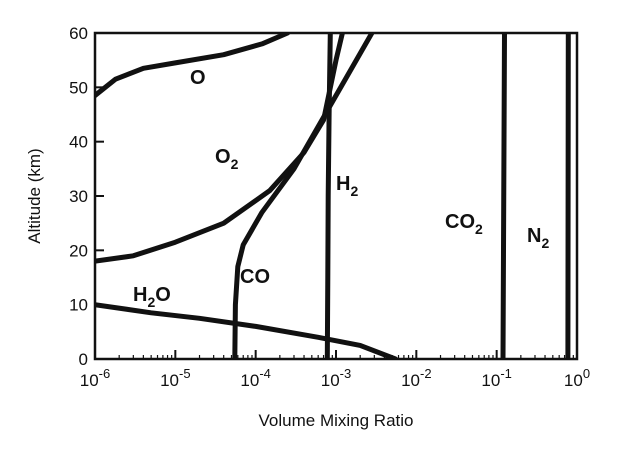  Describe the element at coordinates (577, 378) in the screenshot. I see `x-tick-label: 10⁰` at that location.